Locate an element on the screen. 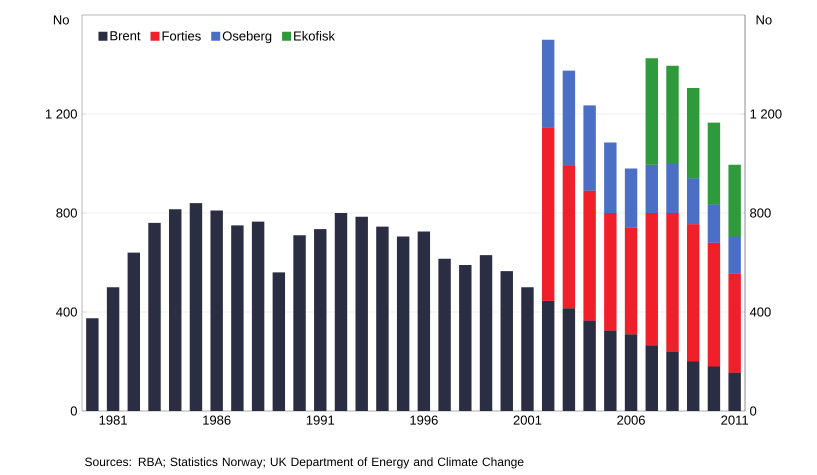  legend-label: Forties is located at coordinates (181, 36).